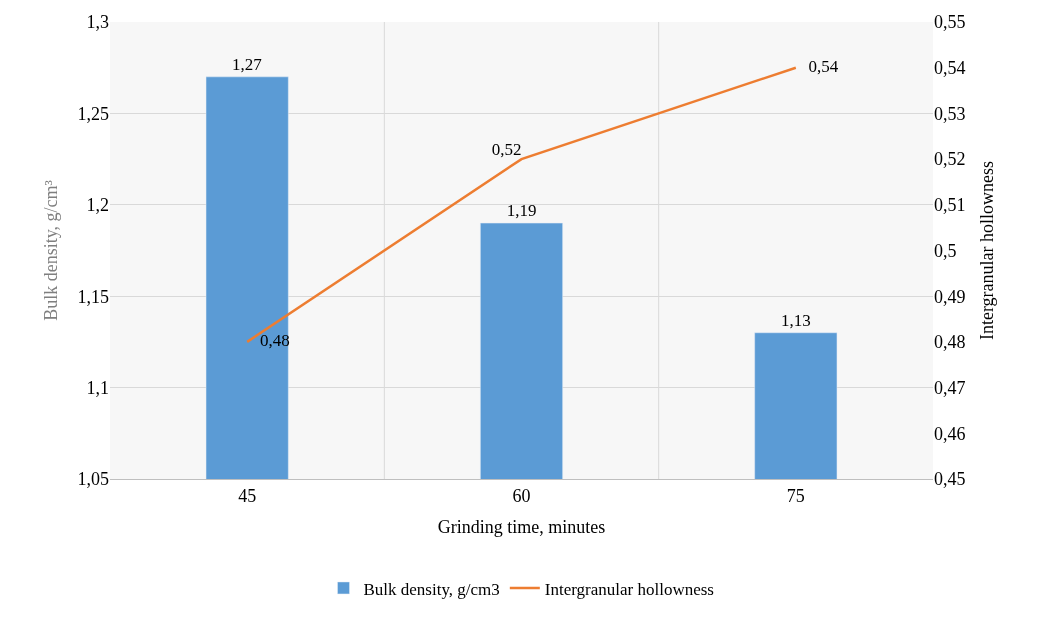 The height and width of the screenshot is (618, 1043). I want to click on y-tick-label: 1,05, so click(93, 479).